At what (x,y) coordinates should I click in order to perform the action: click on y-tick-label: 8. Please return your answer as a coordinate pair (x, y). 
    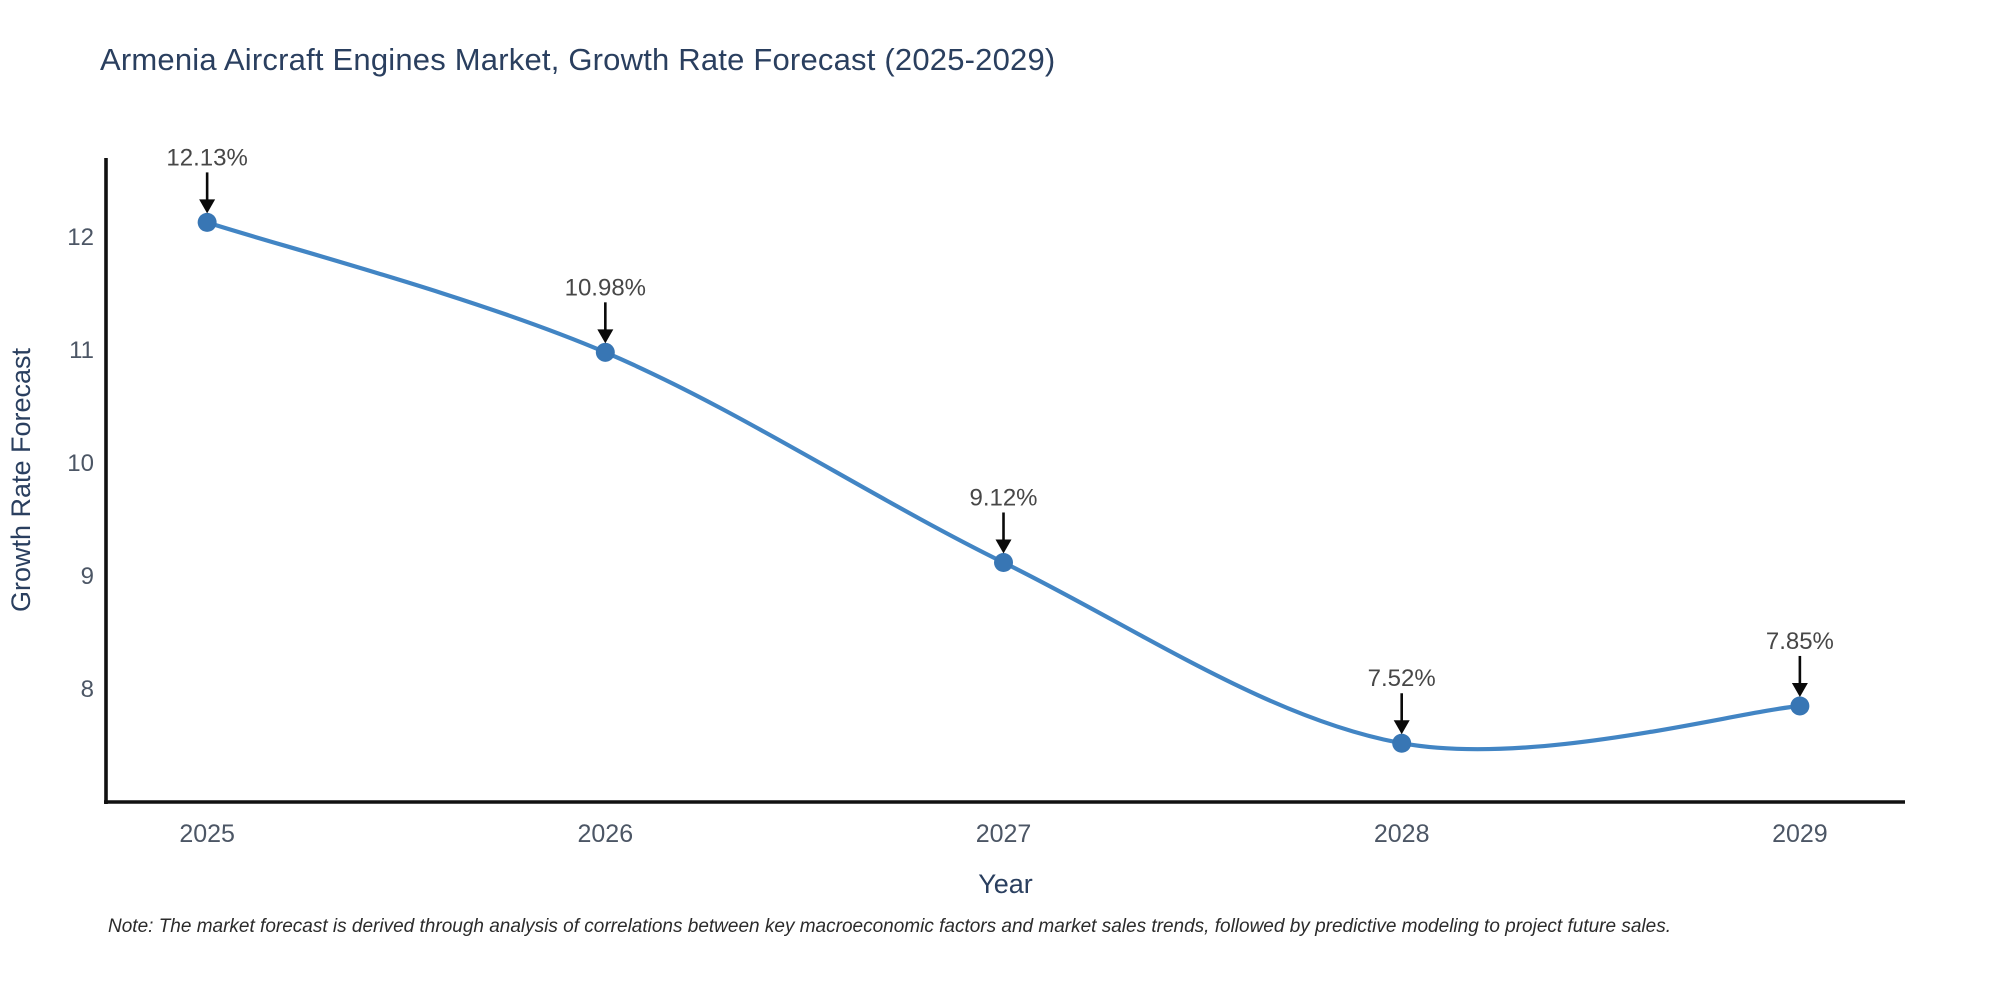
    Looking at the image, I should click on (87, 689).